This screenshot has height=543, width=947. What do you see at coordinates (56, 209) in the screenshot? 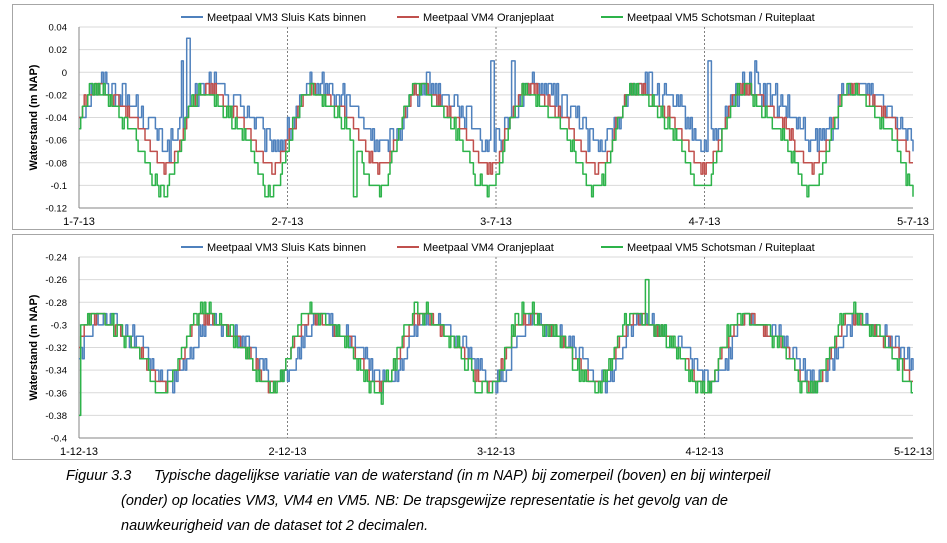
I see `y-tick-label: -0.12` at bounding box center [56, 209].